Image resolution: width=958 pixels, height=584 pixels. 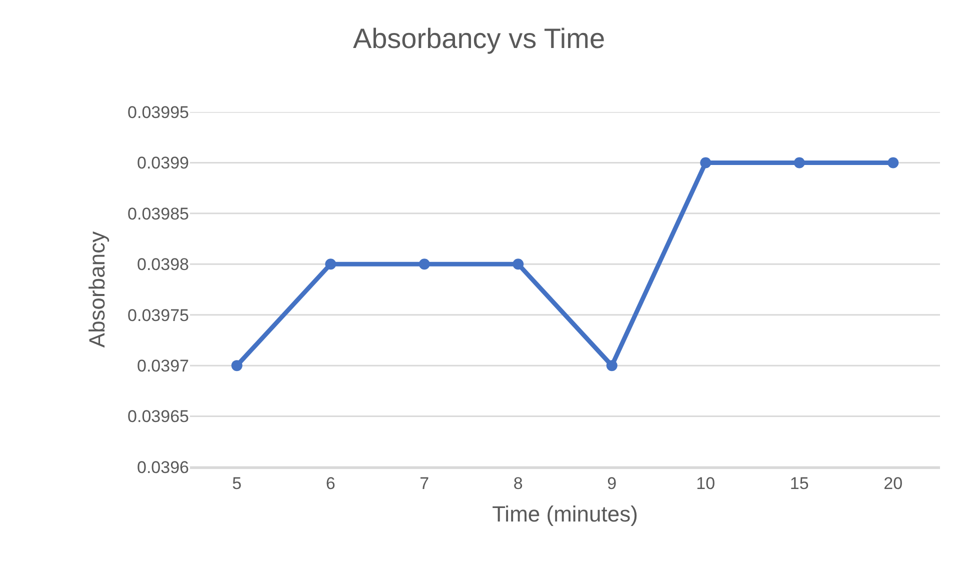 What do you see at coordinates (158, 315) in the screenshot?
I see `y-tick-label: 0.03975` at bounding box center [158, 315].